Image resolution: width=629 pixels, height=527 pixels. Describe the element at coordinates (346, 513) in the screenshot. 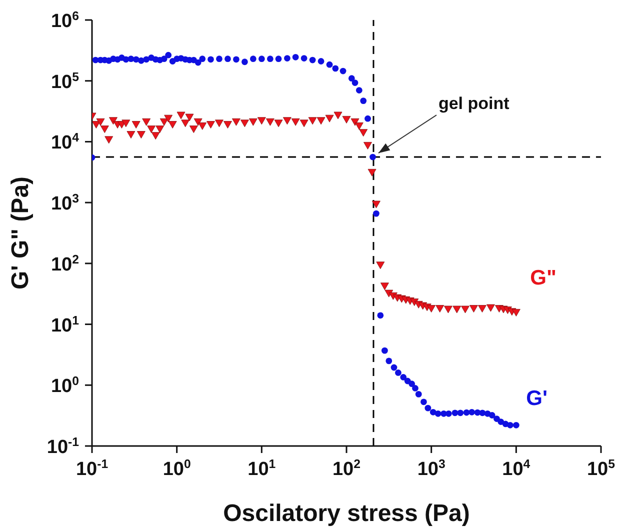

I see `x-axis-title: Oscilatory stress (Pa)` at that location.